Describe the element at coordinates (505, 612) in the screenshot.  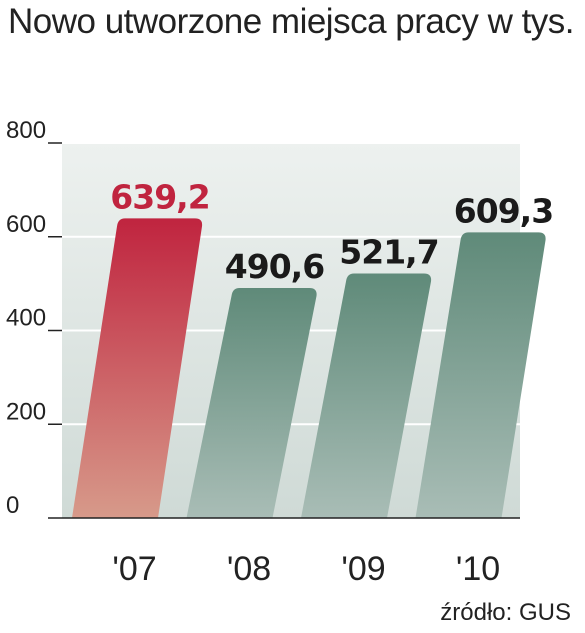
I see `source-note: źródło: GUS` at that location.